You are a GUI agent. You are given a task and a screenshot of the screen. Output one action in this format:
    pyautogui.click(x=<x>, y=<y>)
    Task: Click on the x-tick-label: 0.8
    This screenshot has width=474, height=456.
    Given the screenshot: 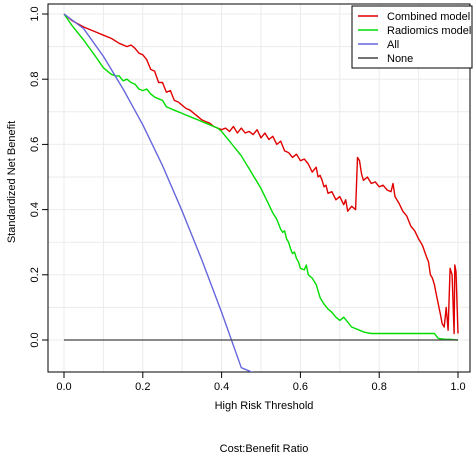 What is the action you would take?
    pyautogui.click(x=379, y=387)
    